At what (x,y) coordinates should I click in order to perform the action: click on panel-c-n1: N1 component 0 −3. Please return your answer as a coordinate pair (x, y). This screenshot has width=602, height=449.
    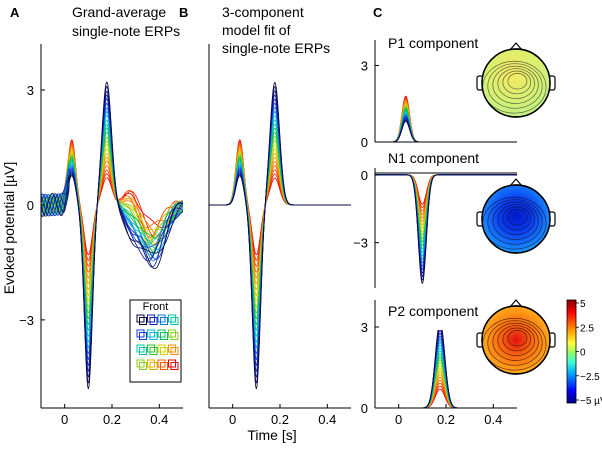
    Looking at the image, I should click on (435, 219).